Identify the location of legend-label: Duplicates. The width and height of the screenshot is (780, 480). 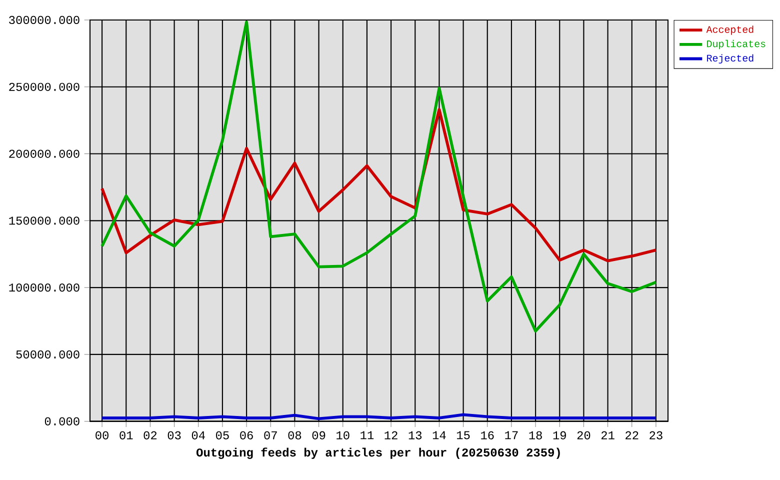
(736, 45).